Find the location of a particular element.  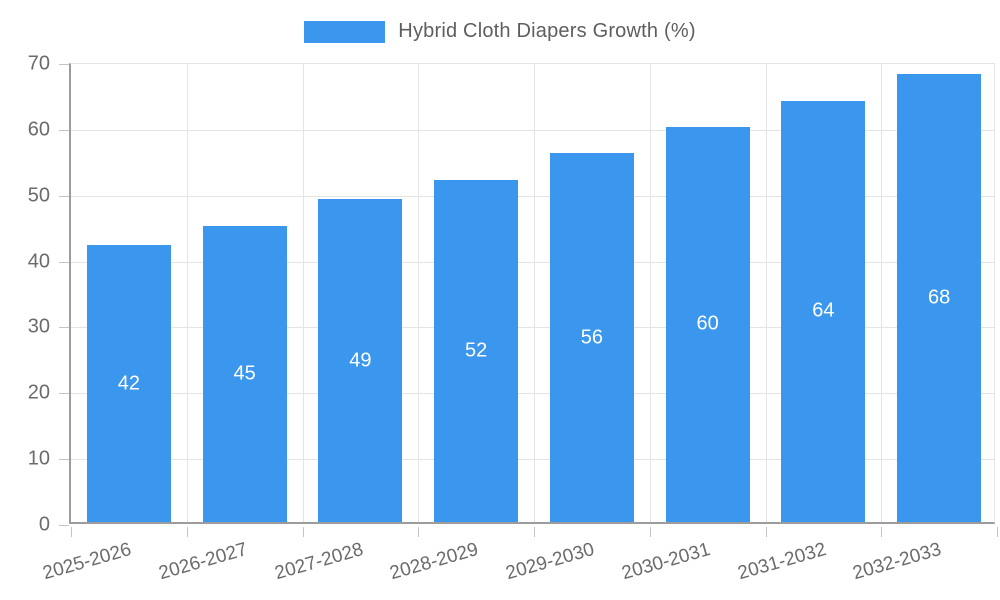

x-axis-tick-label: 2026-2027 is located at coordinates (203, 562).